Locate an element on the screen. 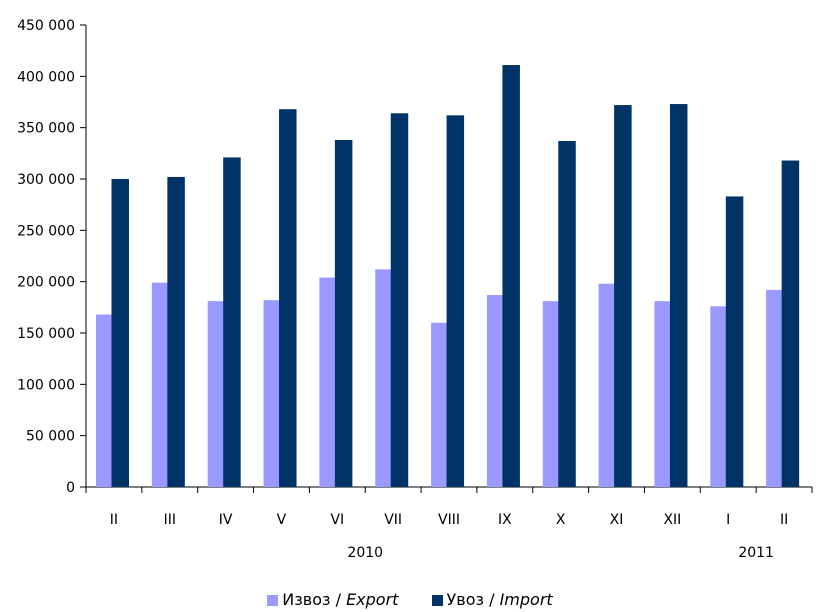 The width and height of the screenshot is (820, 612). legend-label-export-italic: Export is located at coordinates (372, 599).